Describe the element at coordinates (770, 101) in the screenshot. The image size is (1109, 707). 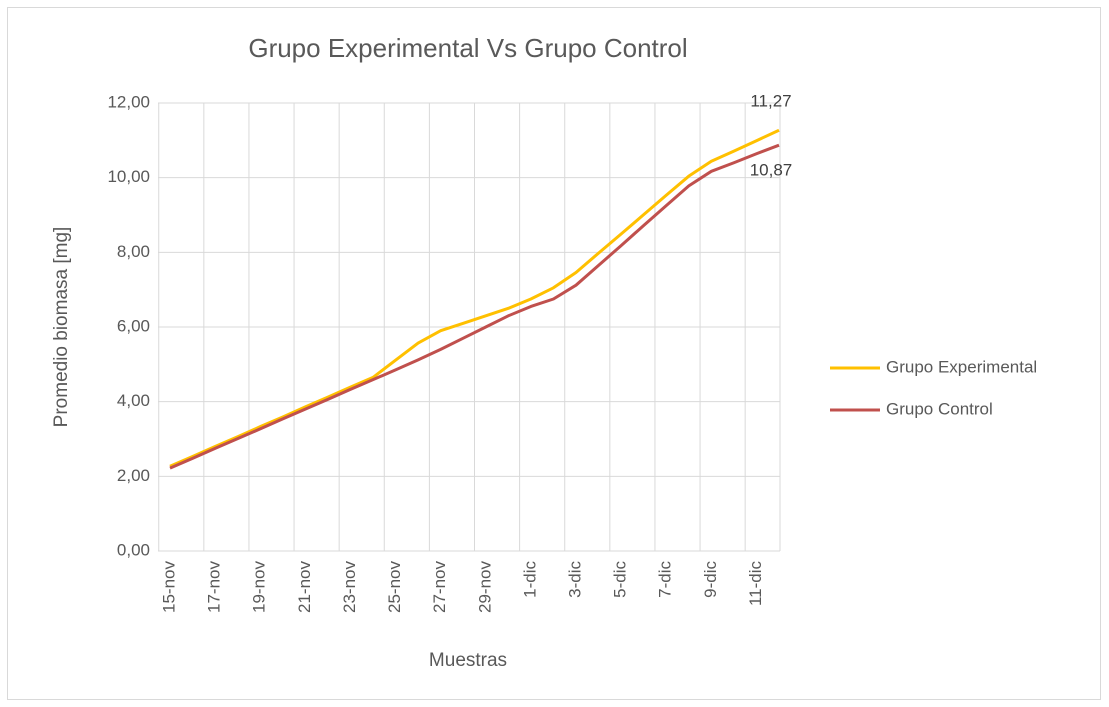
I see `data-label: 11,27` at that location.